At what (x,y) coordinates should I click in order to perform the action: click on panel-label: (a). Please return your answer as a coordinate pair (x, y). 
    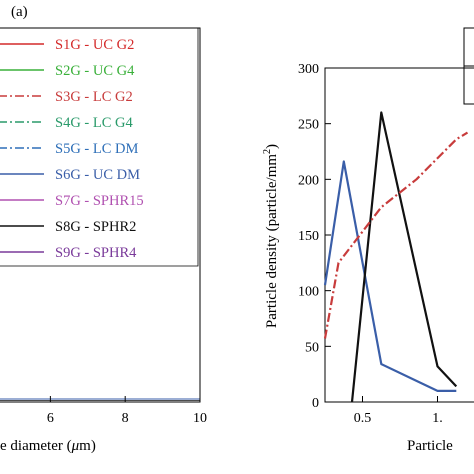
    Looking at the image, I should click on (19, 12).